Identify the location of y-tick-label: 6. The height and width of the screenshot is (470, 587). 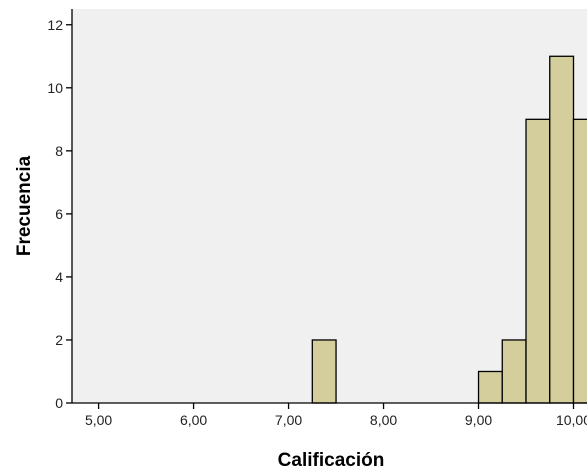
(59, 214).